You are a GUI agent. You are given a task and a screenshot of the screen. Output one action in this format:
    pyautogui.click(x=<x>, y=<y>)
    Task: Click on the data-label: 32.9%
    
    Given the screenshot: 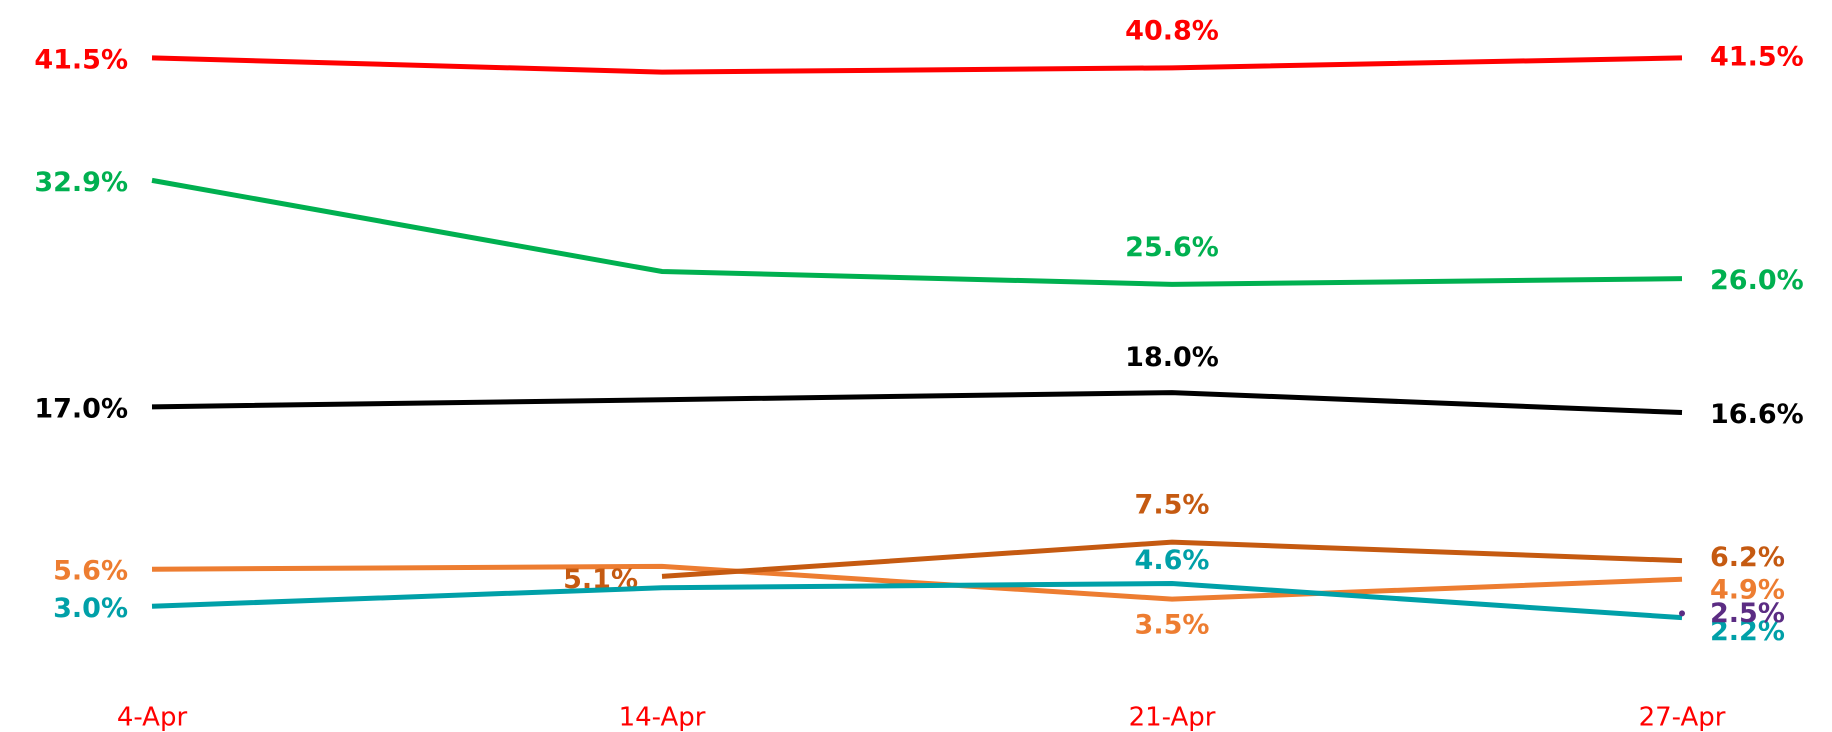 What is the action you would take?
    pyautogui.click(x=81, y=182)
    